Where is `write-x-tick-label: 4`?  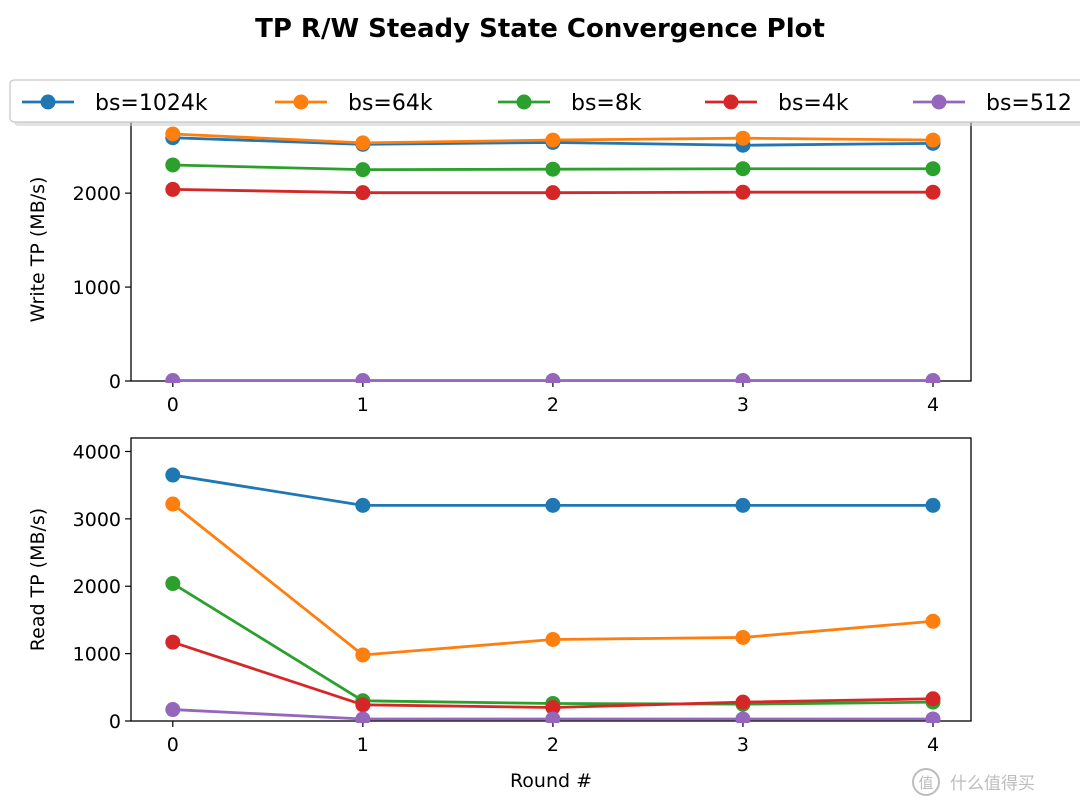 write-x-tick-label: 4 is located at coordinates (933, 405).